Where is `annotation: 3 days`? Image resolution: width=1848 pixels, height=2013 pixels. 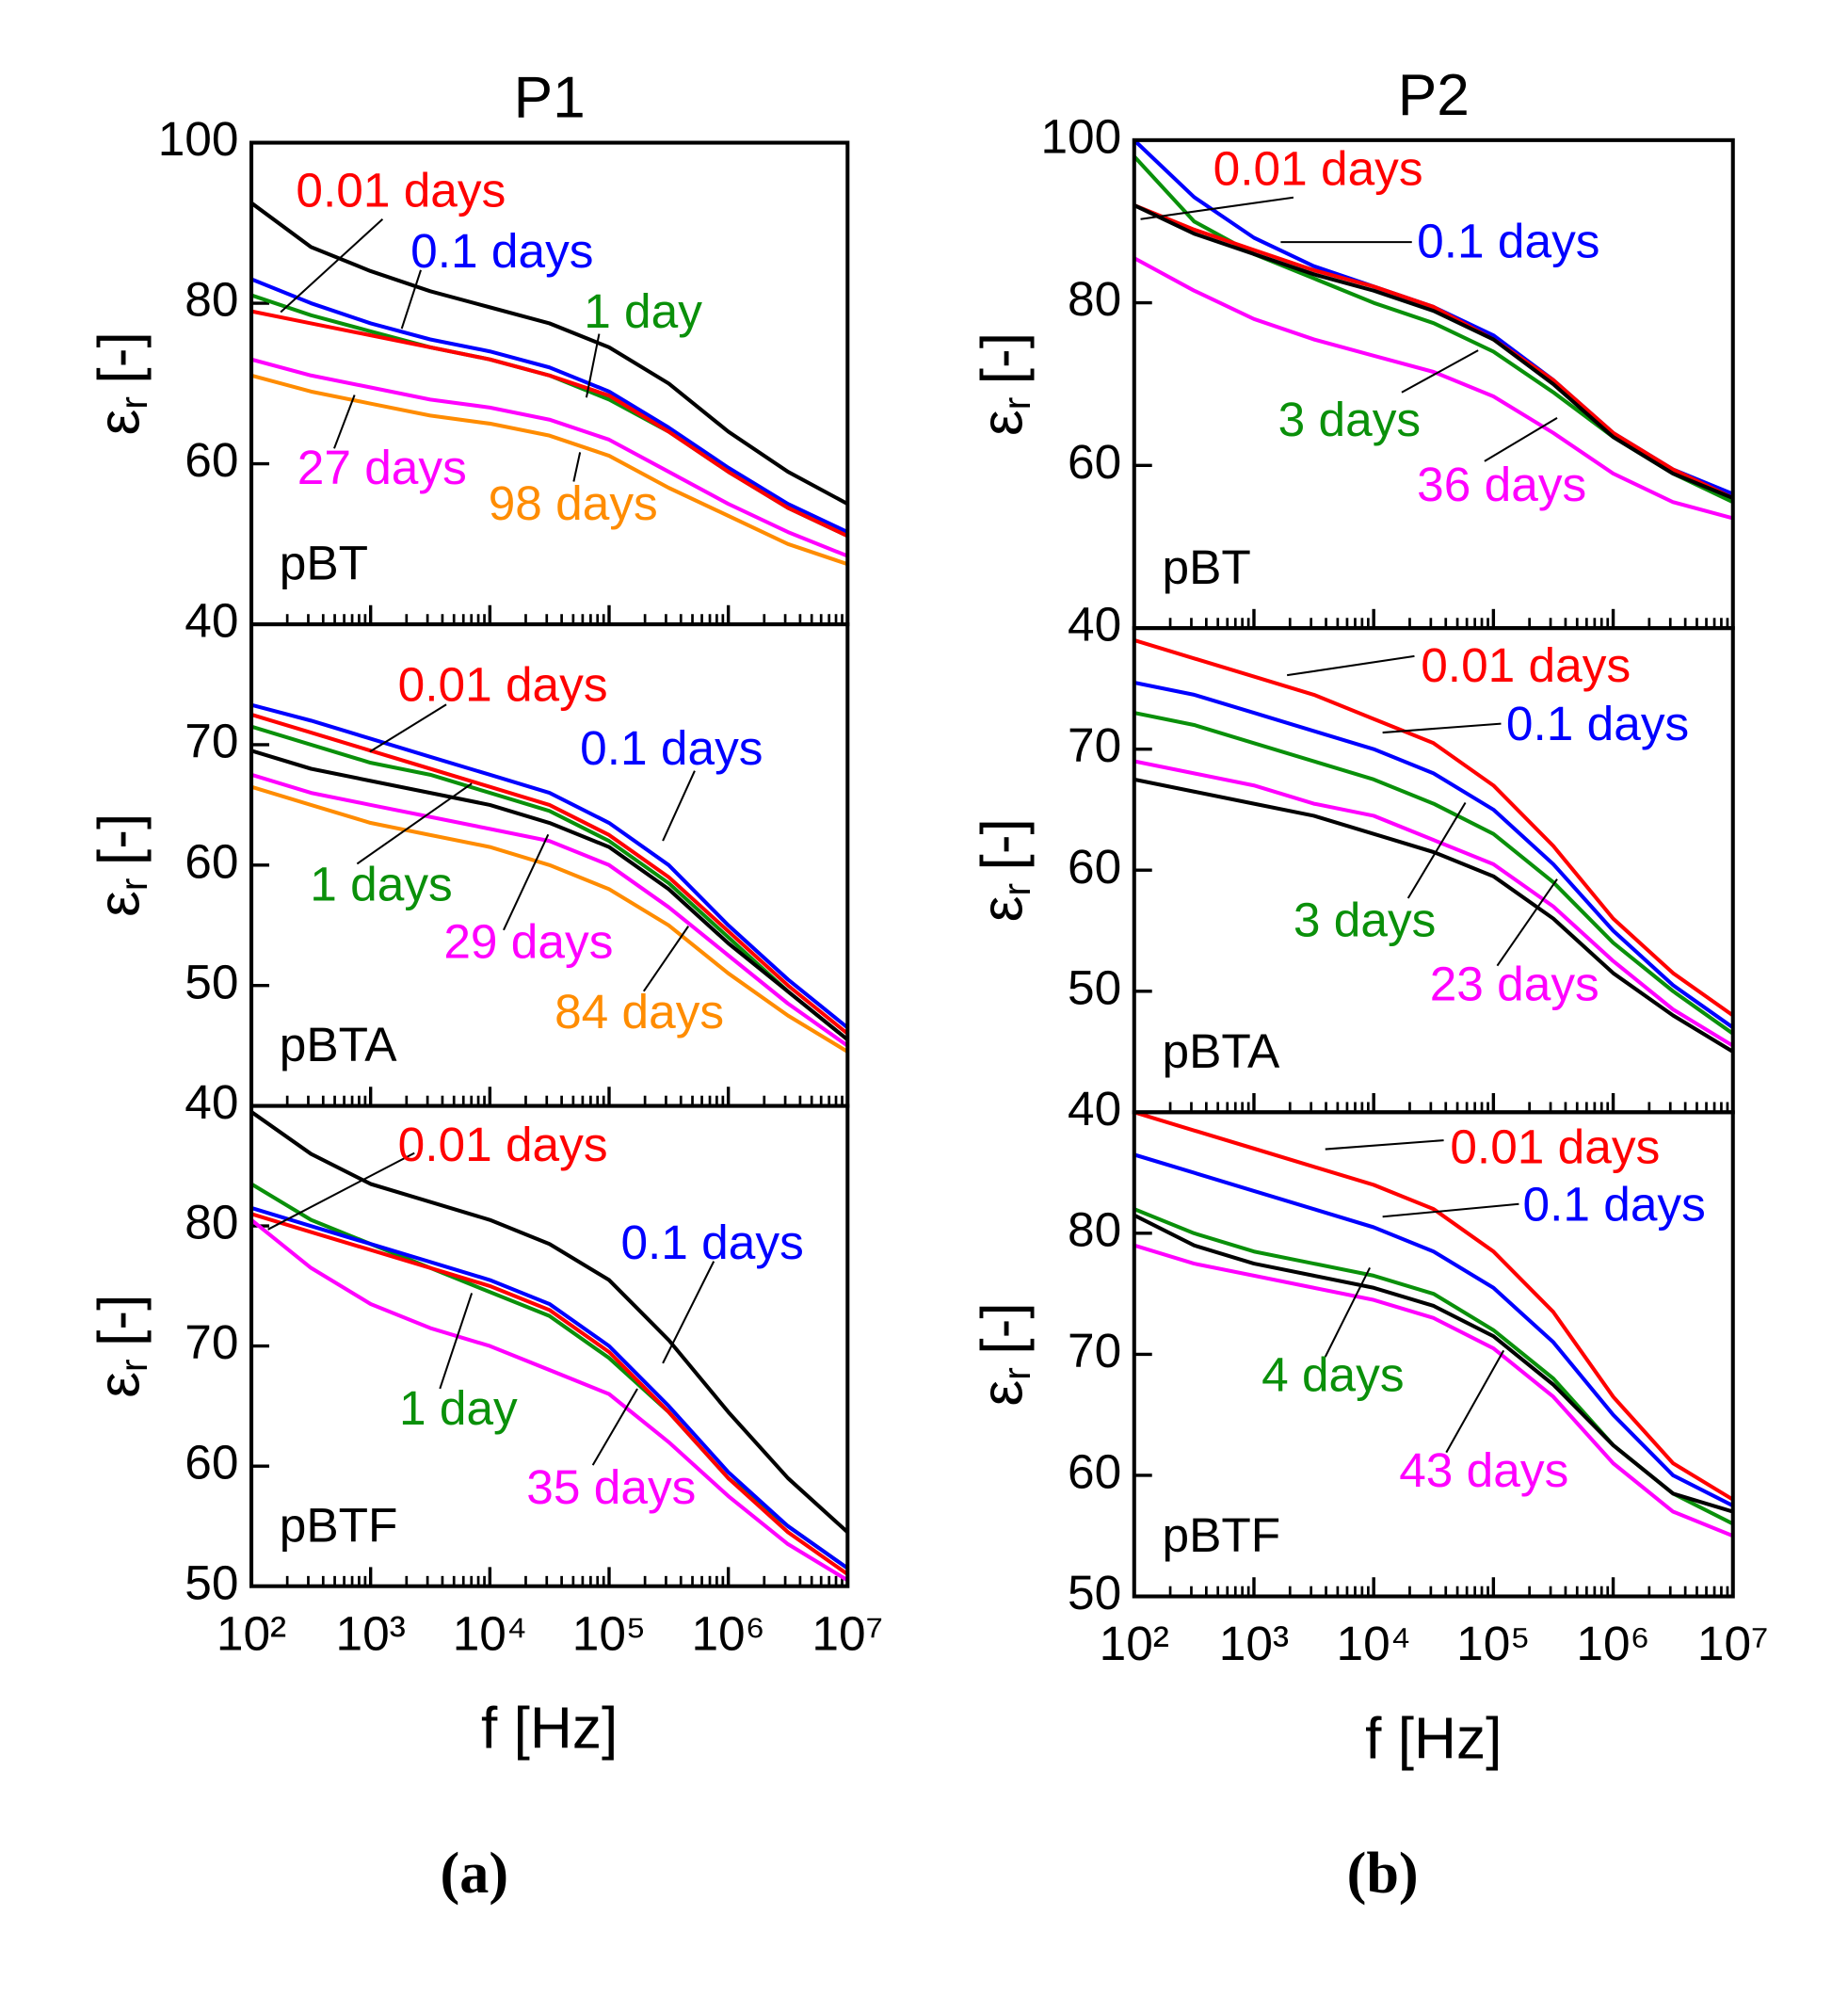
annotation: 3 days is located at coordinates (1349, 419).